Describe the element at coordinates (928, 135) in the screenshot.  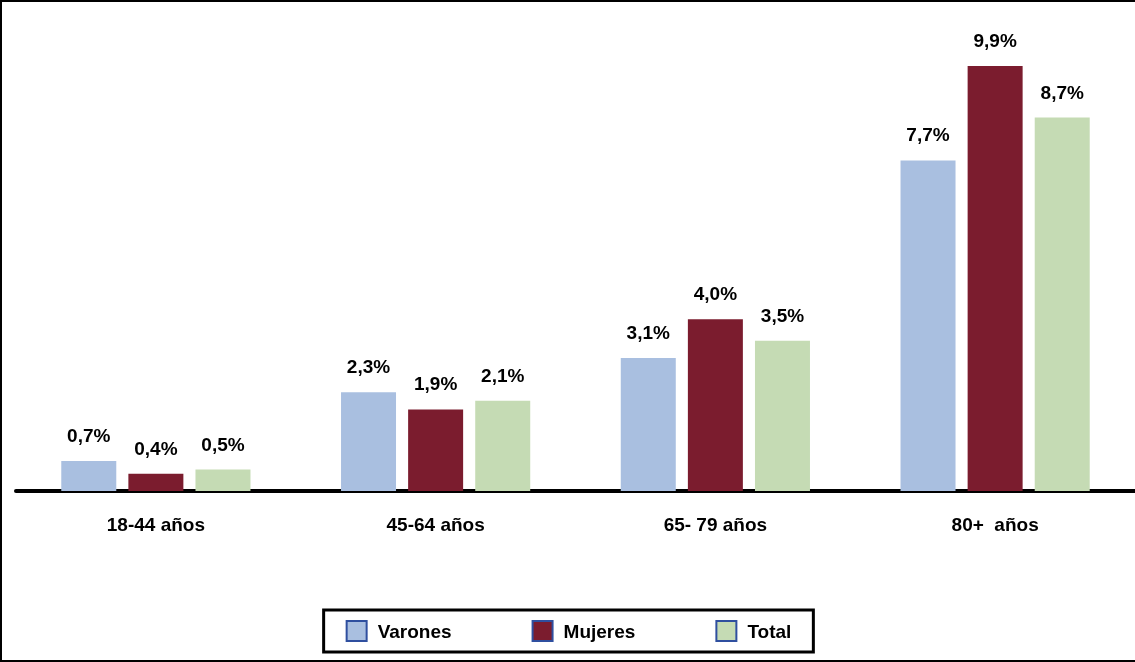
I see `data-label: 7,7%` at that location.